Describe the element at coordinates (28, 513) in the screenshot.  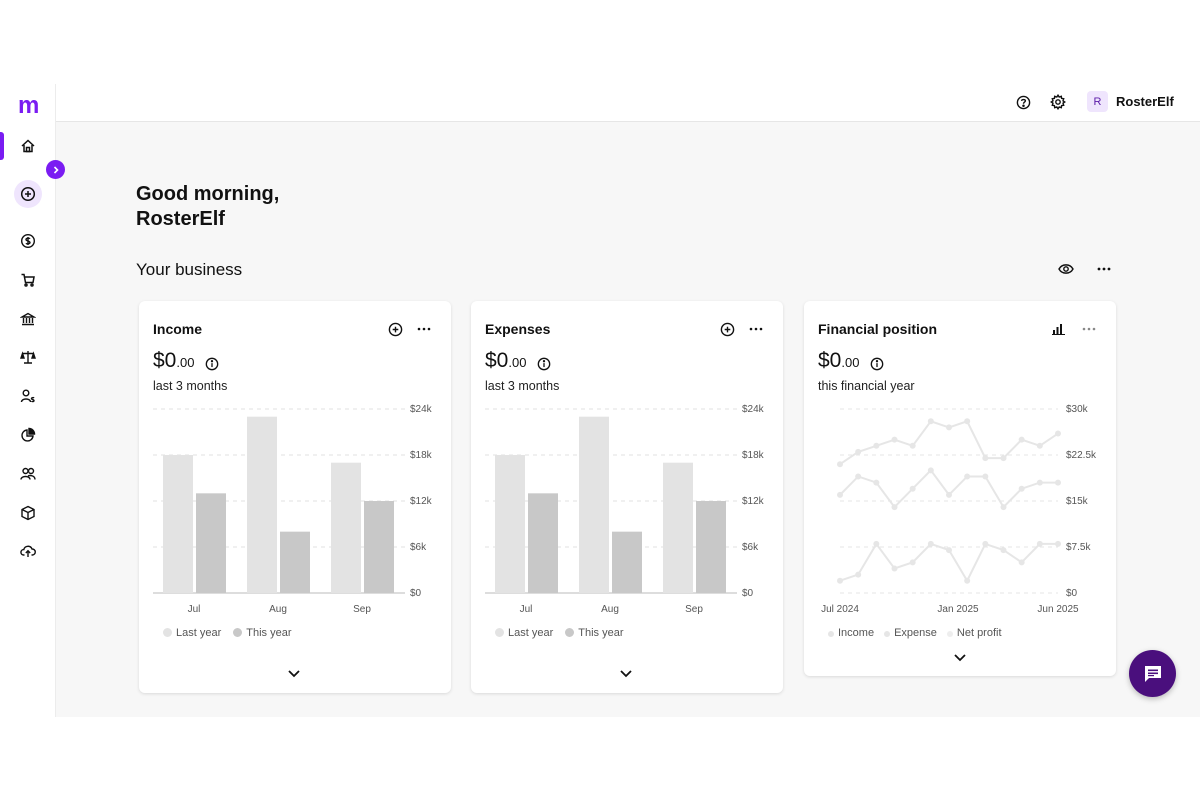
I see `inventory-box-icon` at that location.